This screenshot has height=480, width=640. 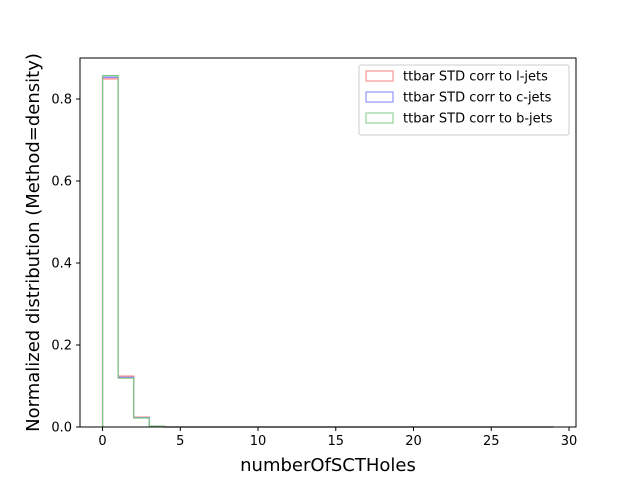 I want to click on x-axis: 0 5 10 15 20 25 30, so click(x=337, y=438).